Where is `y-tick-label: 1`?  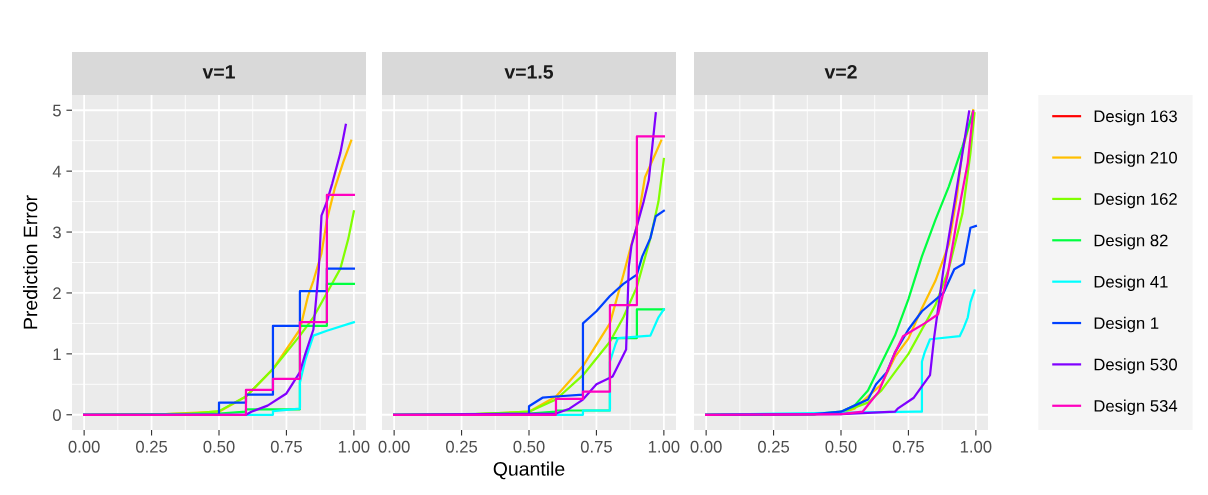 y-tick-label: 1 is located at coordinates (57, 354).